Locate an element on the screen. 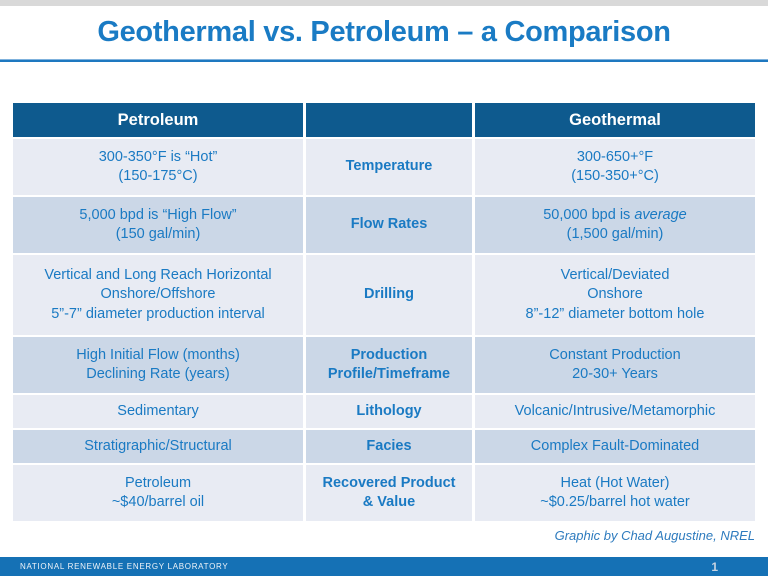  cell-line: 50,000 bpd is average is located at coordinates (615, 216).